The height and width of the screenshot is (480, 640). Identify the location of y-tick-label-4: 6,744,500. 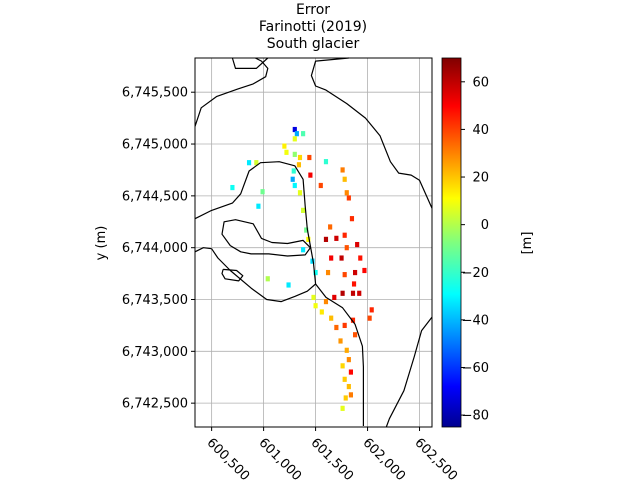
(155, 196).